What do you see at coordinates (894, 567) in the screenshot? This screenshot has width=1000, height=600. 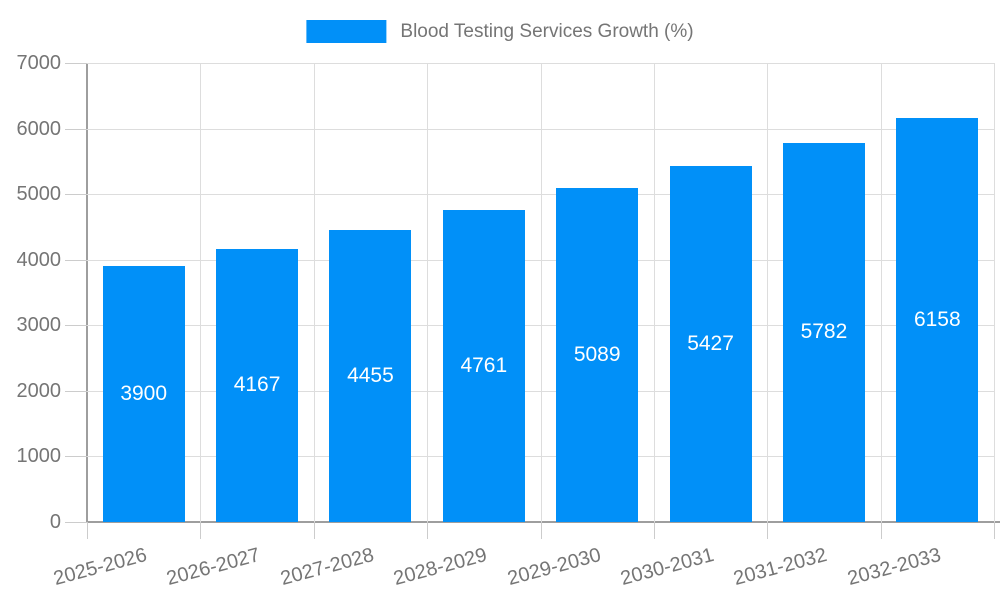 I see `x-axis-category-label: 2032-2033` at bounding box center [894, 567].